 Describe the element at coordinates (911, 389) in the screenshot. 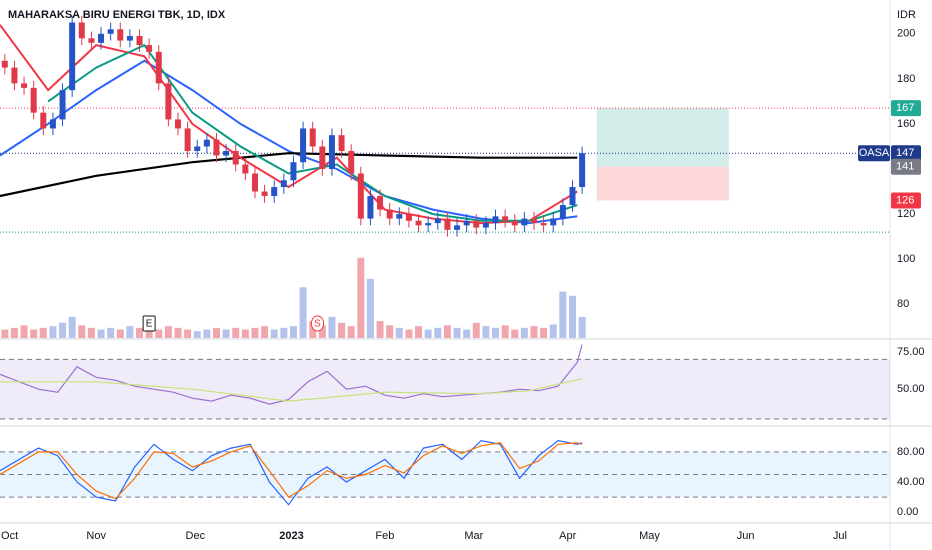

I see `y-tick-label: 50.00` at that location.